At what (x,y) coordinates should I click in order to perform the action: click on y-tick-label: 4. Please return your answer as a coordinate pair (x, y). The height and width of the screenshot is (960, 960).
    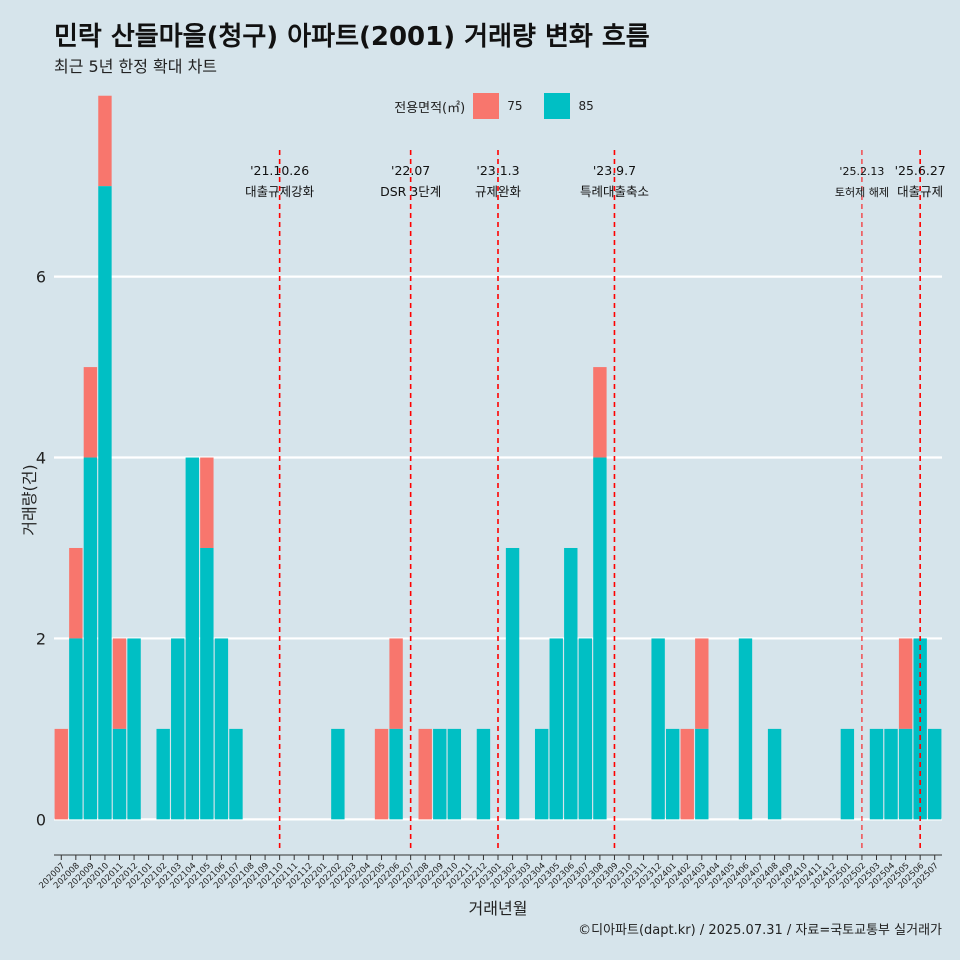
    Looking at the image, I should click on (41, 458).